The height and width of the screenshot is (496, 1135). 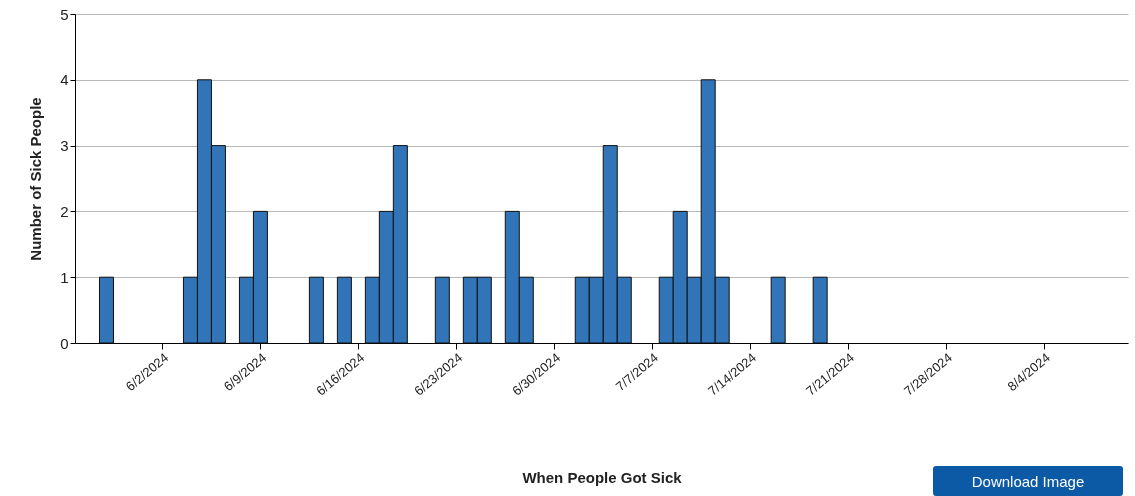 I want to click on y-tick-label: 1, so click(x=64, y=277).